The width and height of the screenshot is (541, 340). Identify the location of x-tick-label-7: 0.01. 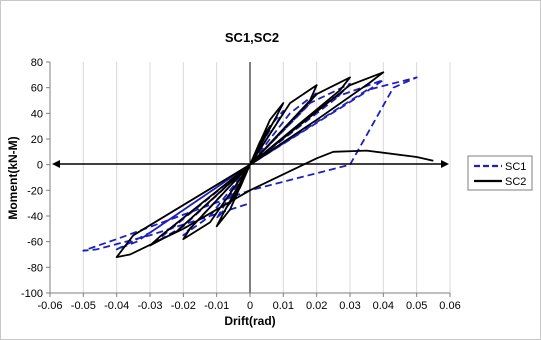
(283, 306).